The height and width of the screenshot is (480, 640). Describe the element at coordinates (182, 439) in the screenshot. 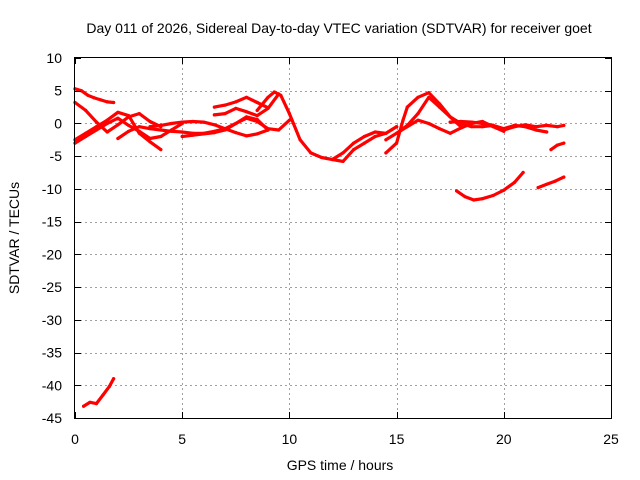

I see `x-tick-label: 5` at that location.